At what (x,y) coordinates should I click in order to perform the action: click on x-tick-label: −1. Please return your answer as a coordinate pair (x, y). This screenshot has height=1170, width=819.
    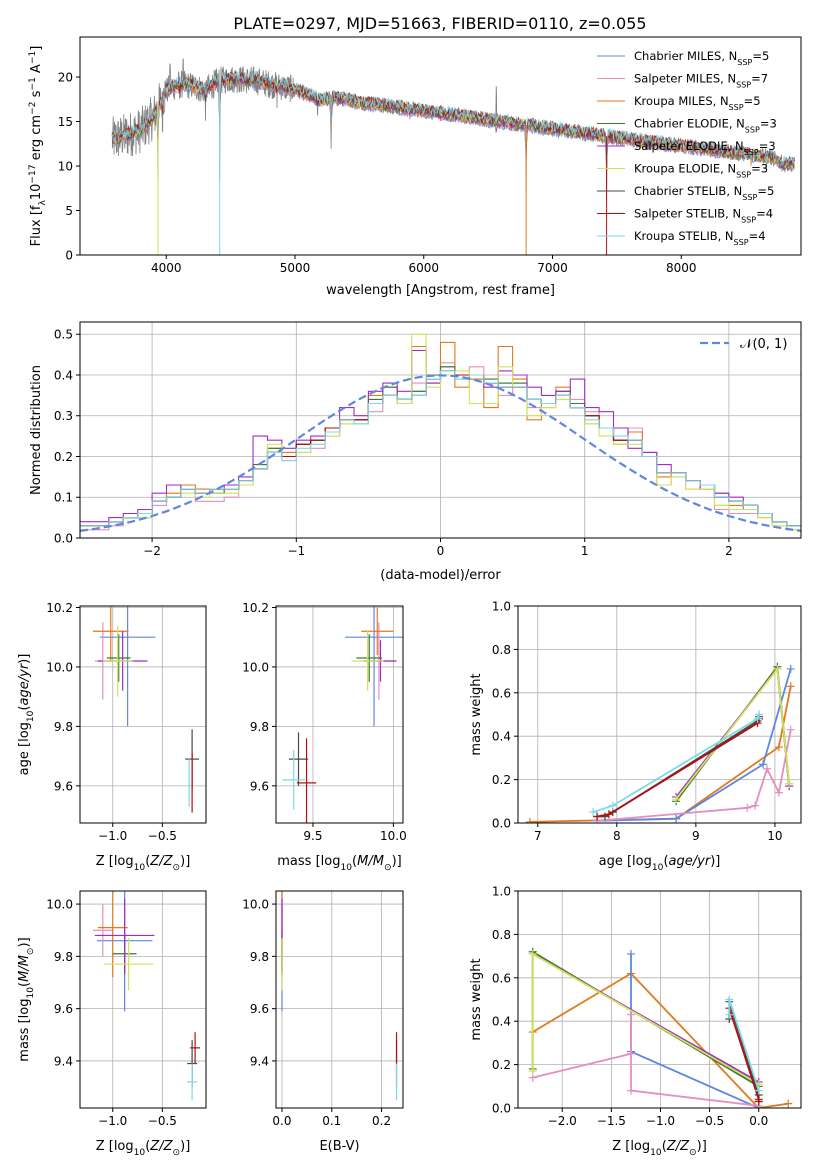
    Looking at the image, I should click on (296, 551).